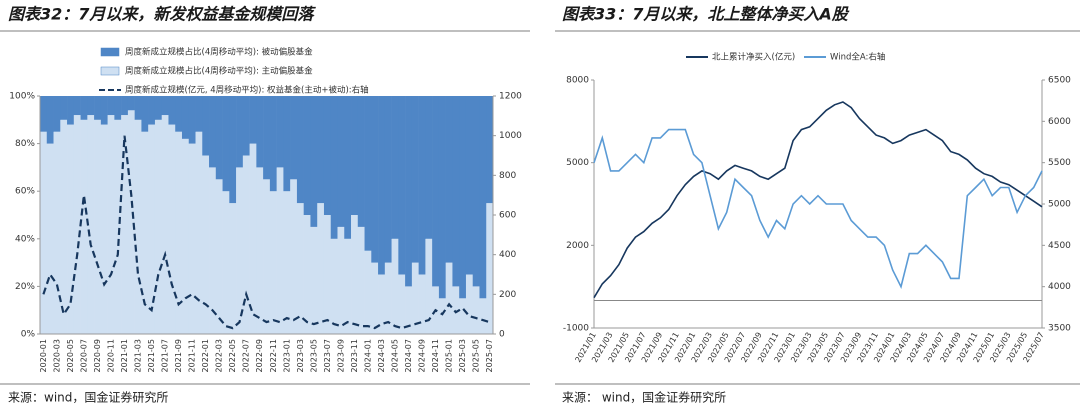  Describe the element at coordinates (507, 295) in the screenshot. I see `y2-tick-label: 200` at that location.